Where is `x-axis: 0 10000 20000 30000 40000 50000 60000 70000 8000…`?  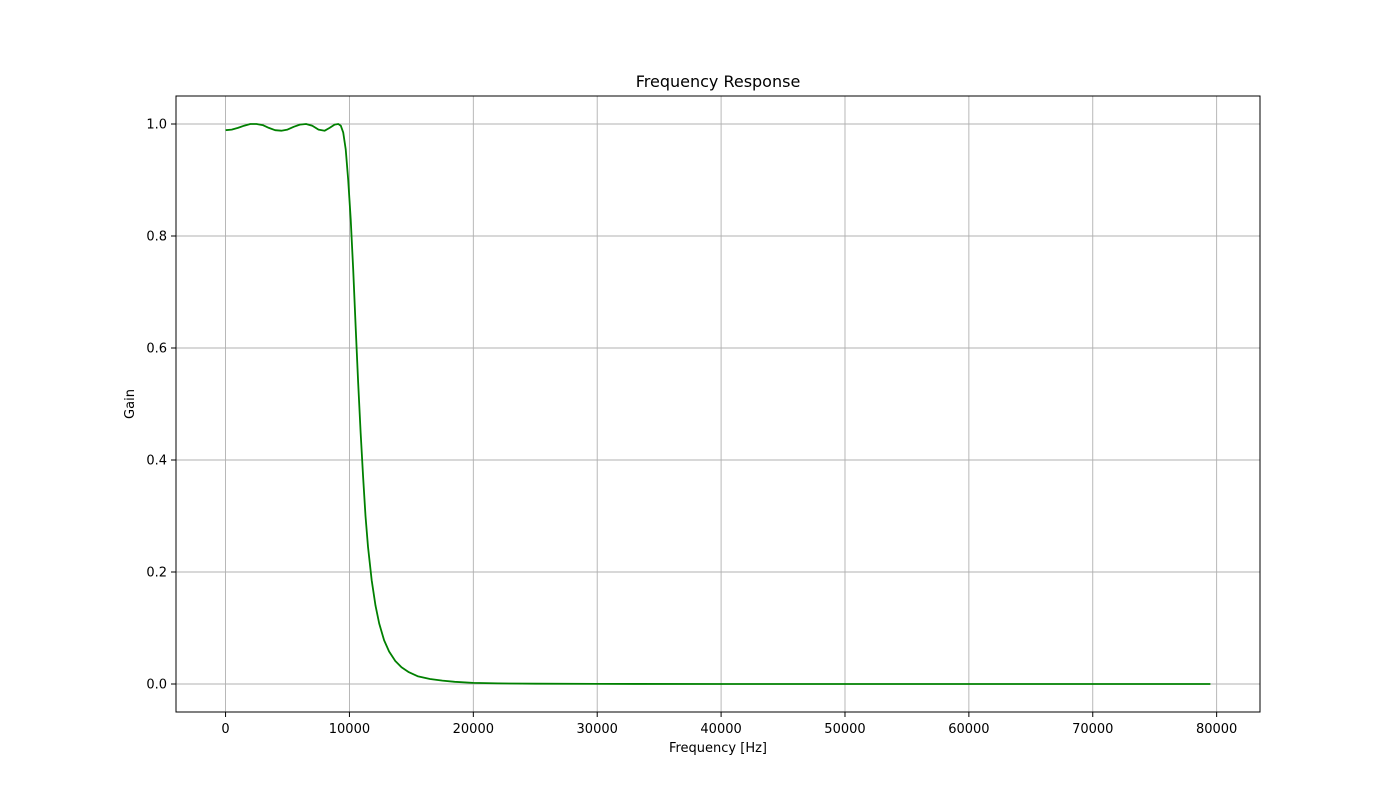
x-axis: 0 10000 20000 30000 40000 50000 60000 70000 8000… is located at coordinates (729, 724).